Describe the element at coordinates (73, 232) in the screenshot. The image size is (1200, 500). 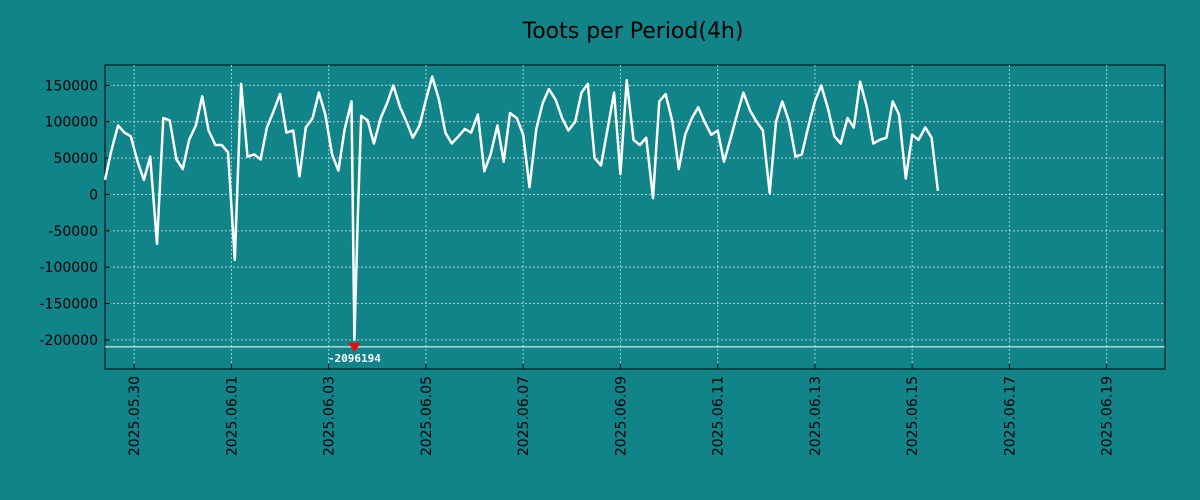
I see `y-tick-label: -50000` at that location.